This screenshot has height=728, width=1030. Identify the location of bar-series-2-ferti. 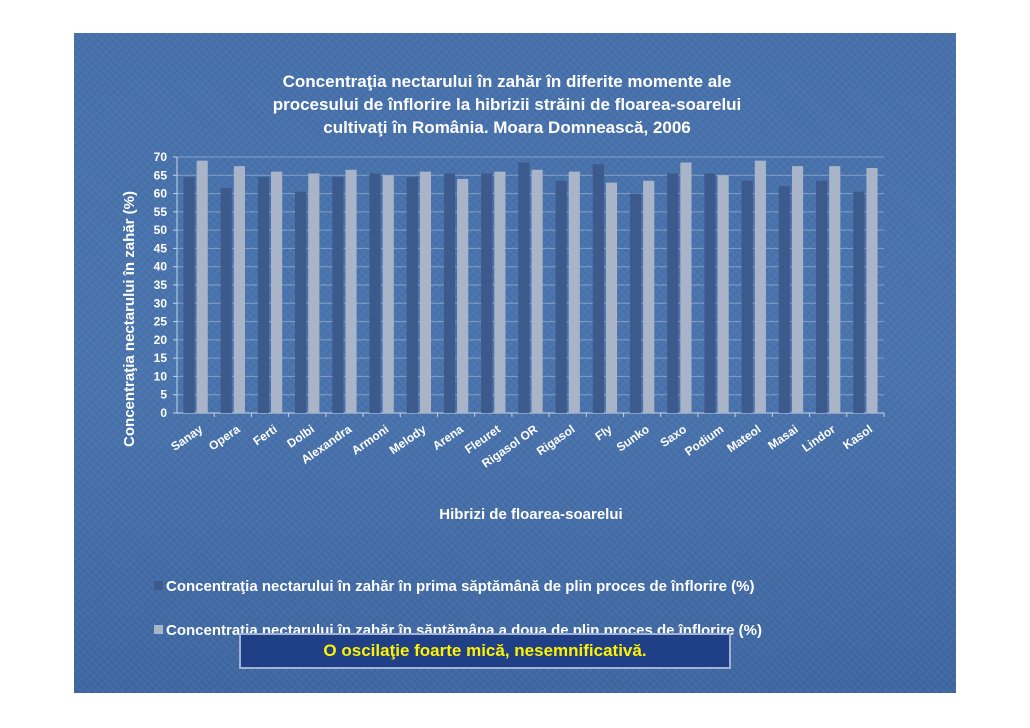
(277, 292).